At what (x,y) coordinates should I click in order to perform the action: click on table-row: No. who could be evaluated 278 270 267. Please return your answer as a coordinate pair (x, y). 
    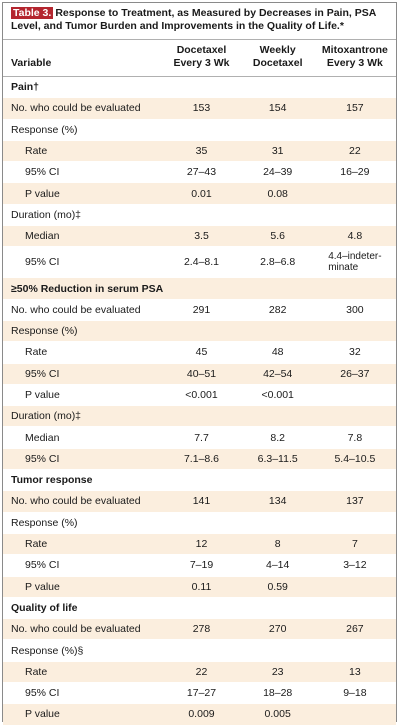
    Looking at the image, I should click on (199, 629).